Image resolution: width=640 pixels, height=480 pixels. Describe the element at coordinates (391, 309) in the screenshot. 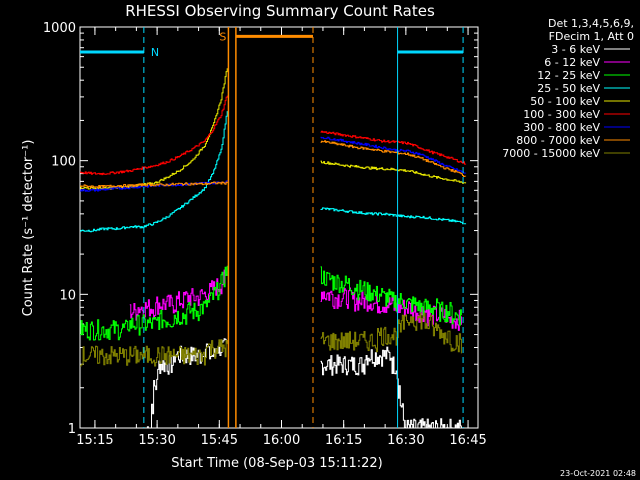

I see `series-line-6-12keV-seg2` at that location.